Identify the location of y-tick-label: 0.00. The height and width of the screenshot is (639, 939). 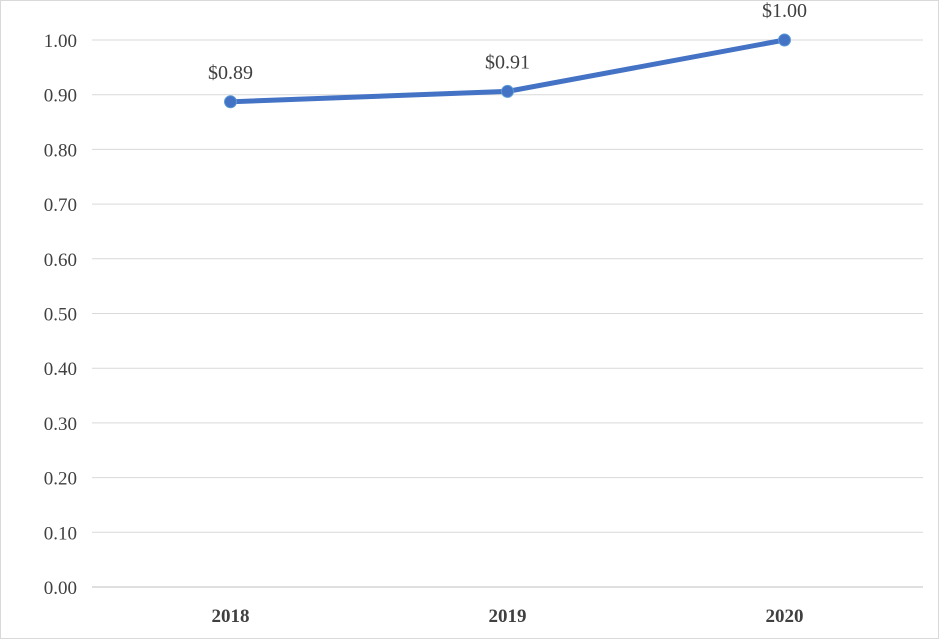
(60, 588).